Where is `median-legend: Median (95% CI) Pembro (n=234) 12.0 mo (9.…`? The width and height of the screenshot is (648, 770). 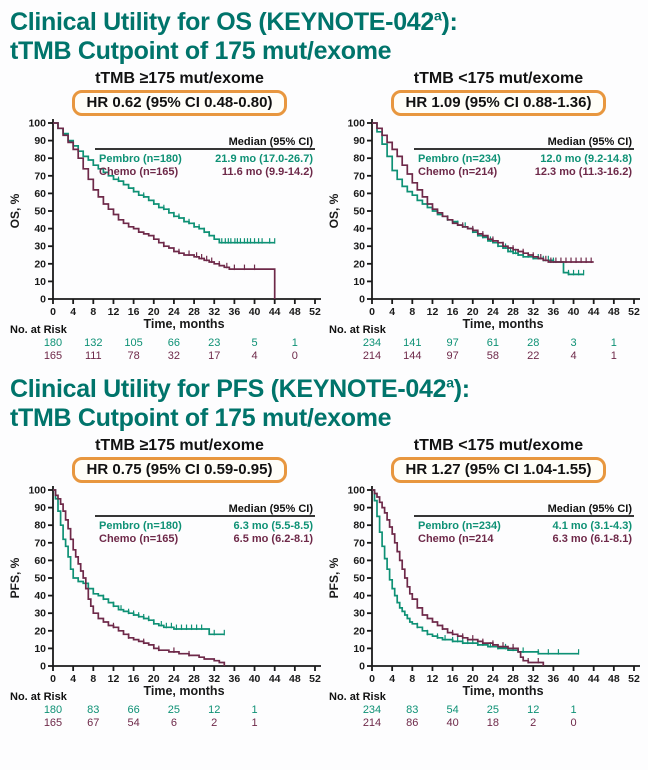 median-legend: Median (95% CI) Pembro (n=234) 12.0 mo (9.… is located at coordinates (523, 157).